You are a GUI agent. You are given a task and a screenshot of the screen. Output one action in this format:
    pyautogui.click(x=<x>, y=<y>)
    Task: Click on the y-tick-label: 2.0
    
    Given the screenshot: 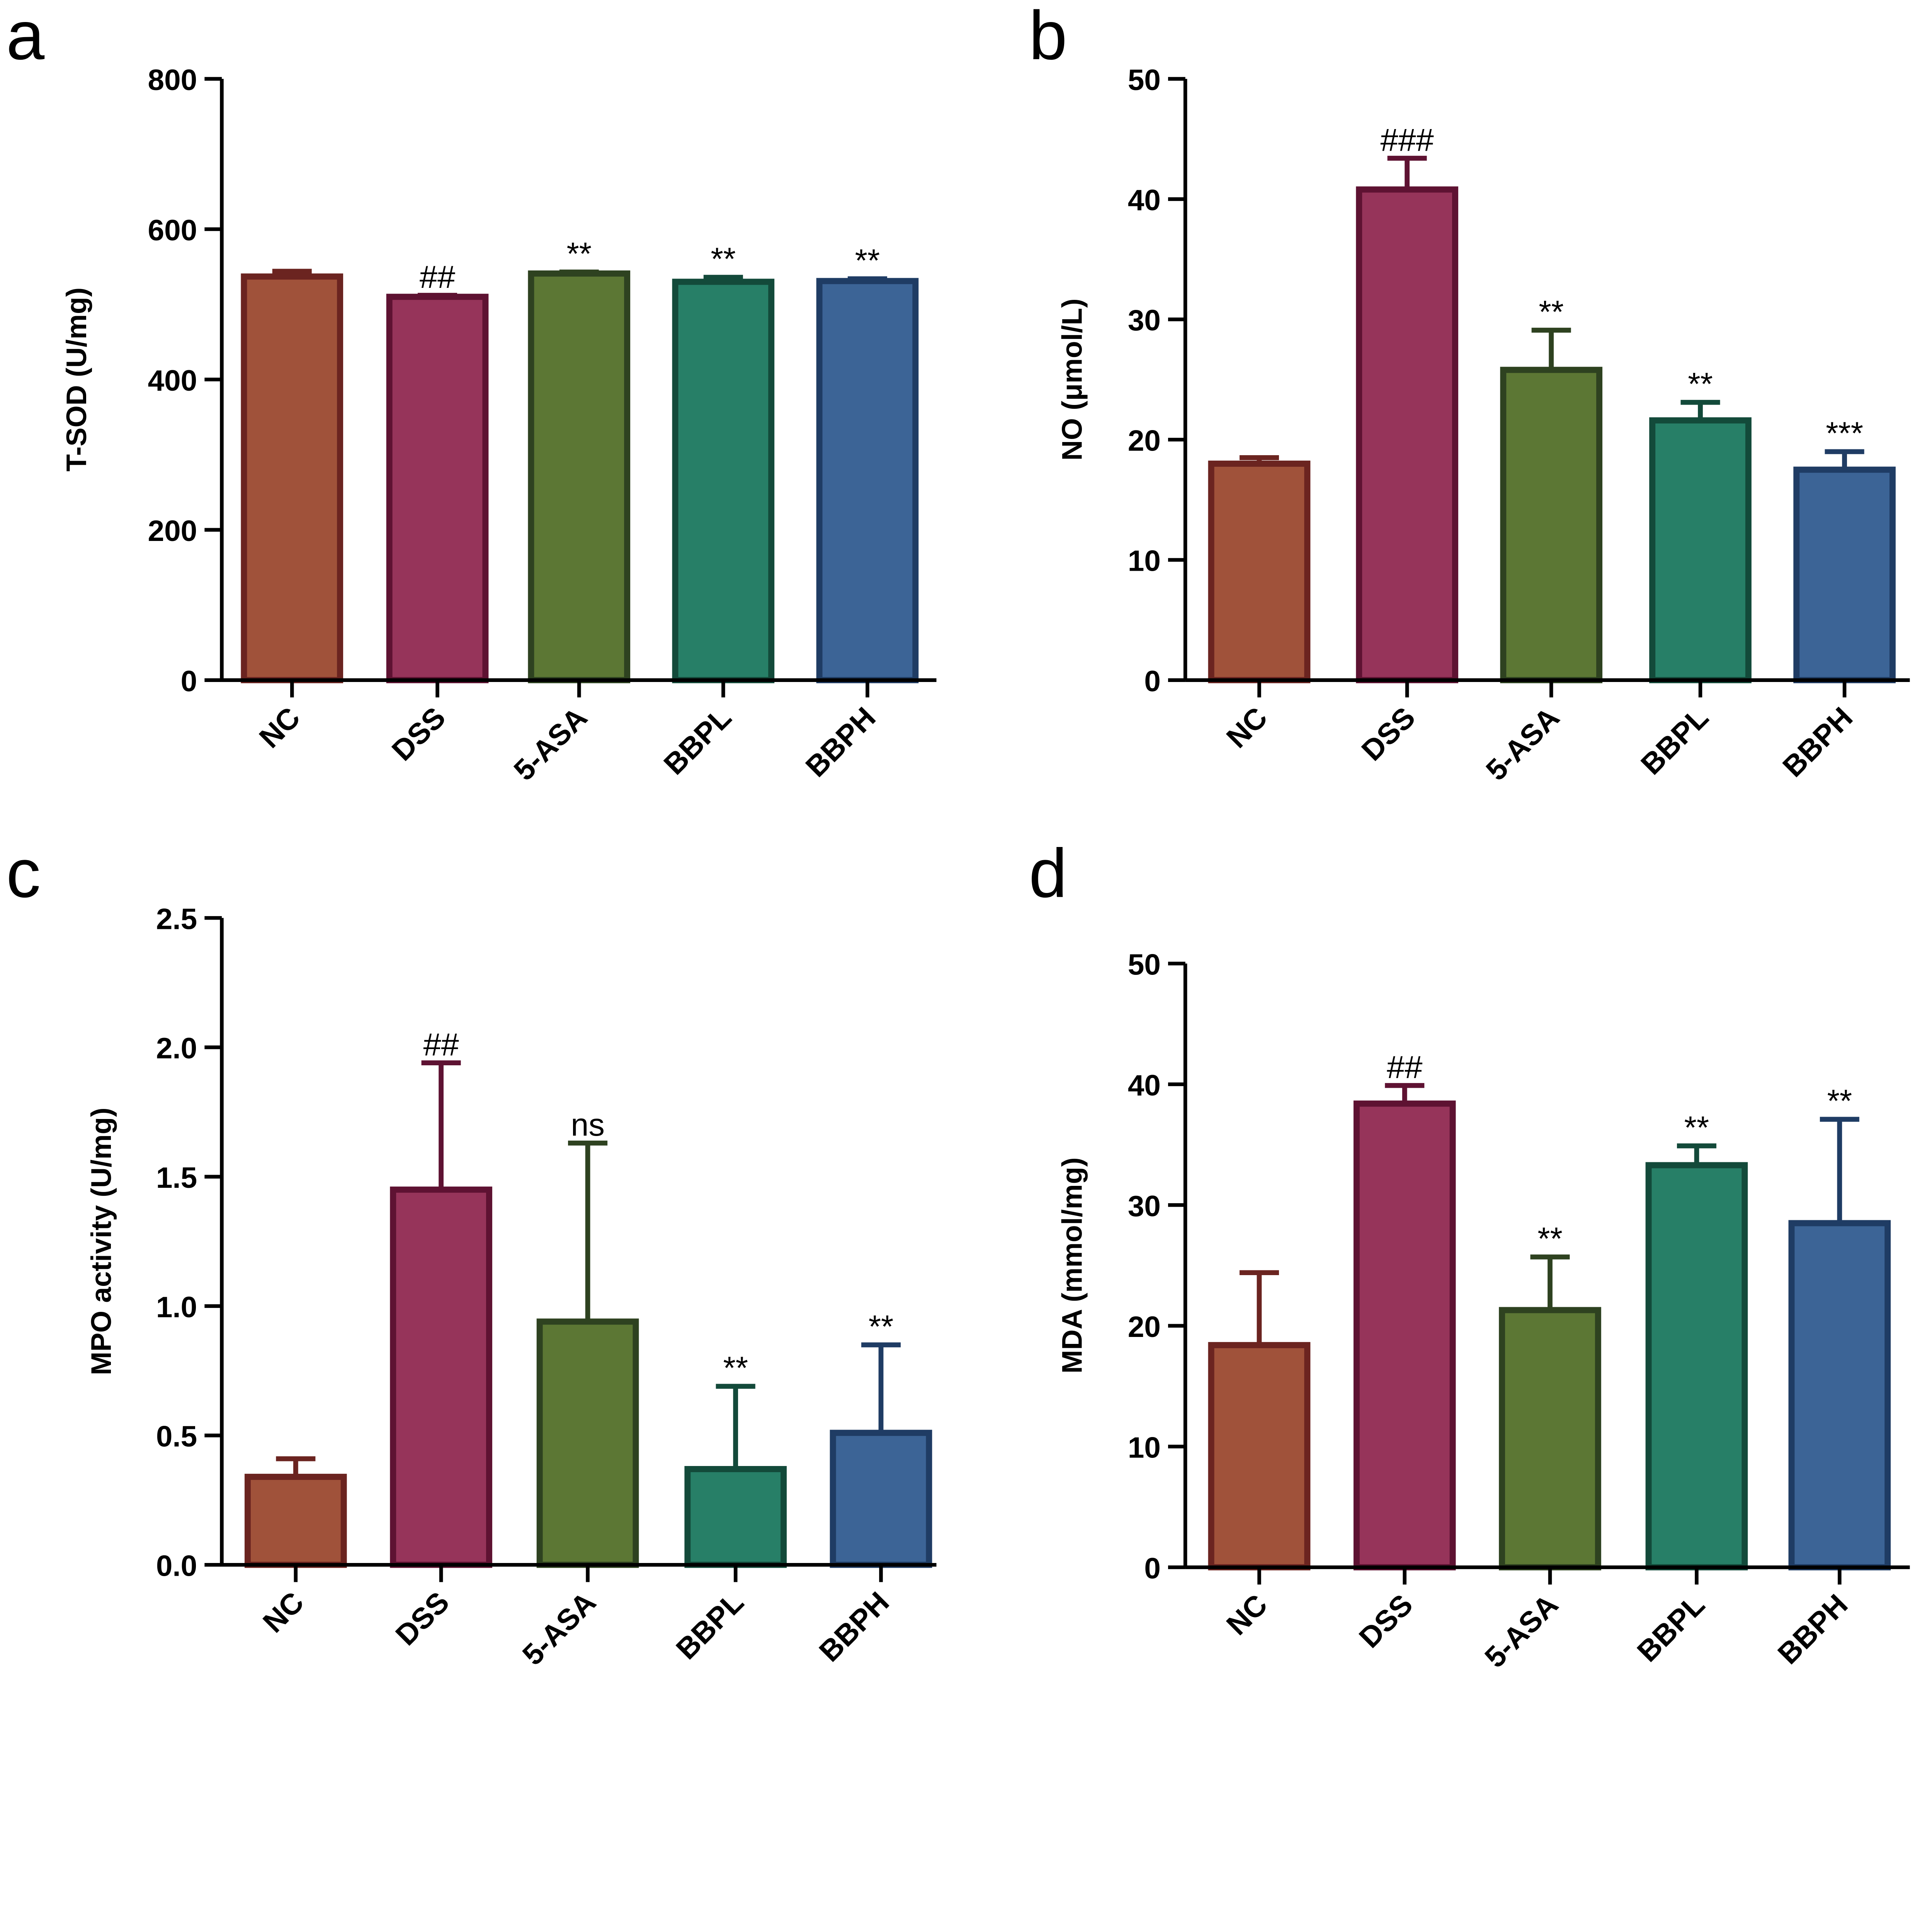 What is the action you would take?
    pyautogui.click(x=176, y=1049)
    